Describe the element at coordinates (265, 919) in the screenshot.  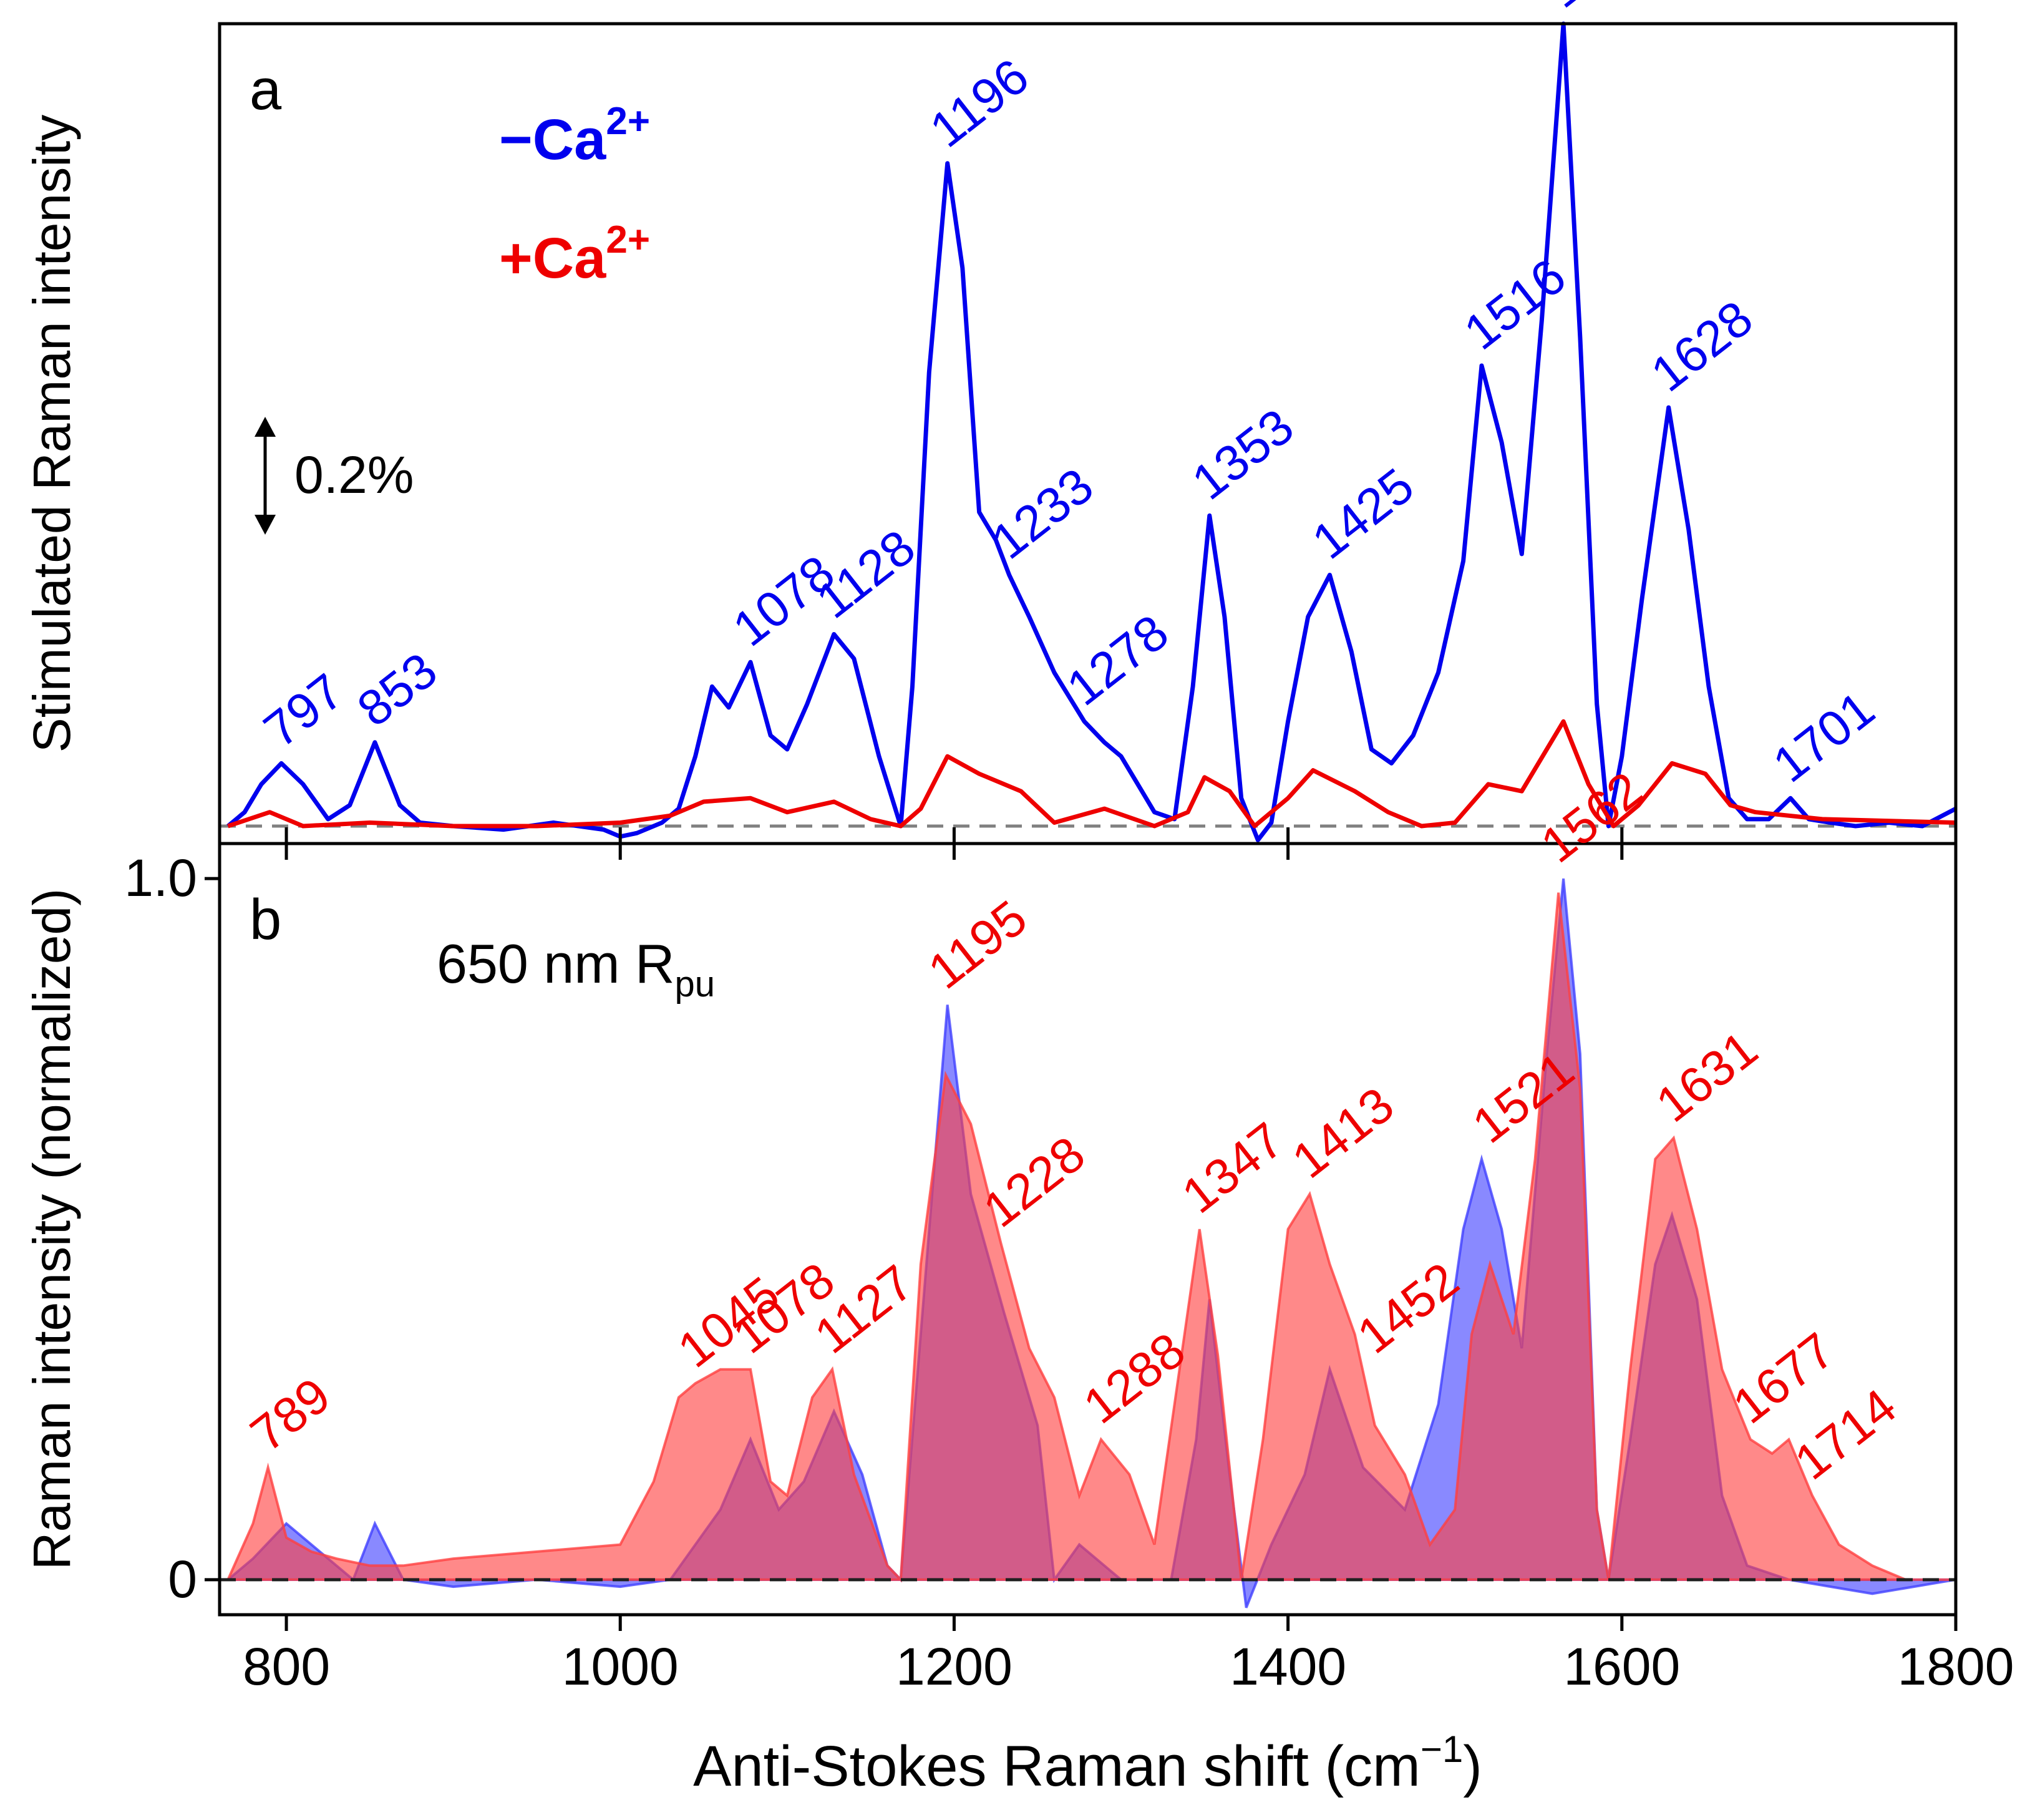
I see `panel-b-letter: b` at that location.